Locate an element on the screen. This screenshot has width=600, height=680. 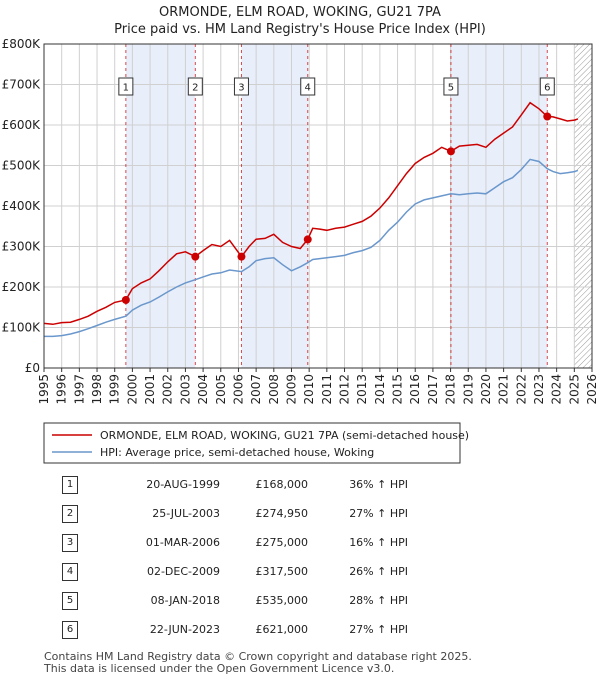
x-tick-label: 2014 is located at coordinates (380, 389).